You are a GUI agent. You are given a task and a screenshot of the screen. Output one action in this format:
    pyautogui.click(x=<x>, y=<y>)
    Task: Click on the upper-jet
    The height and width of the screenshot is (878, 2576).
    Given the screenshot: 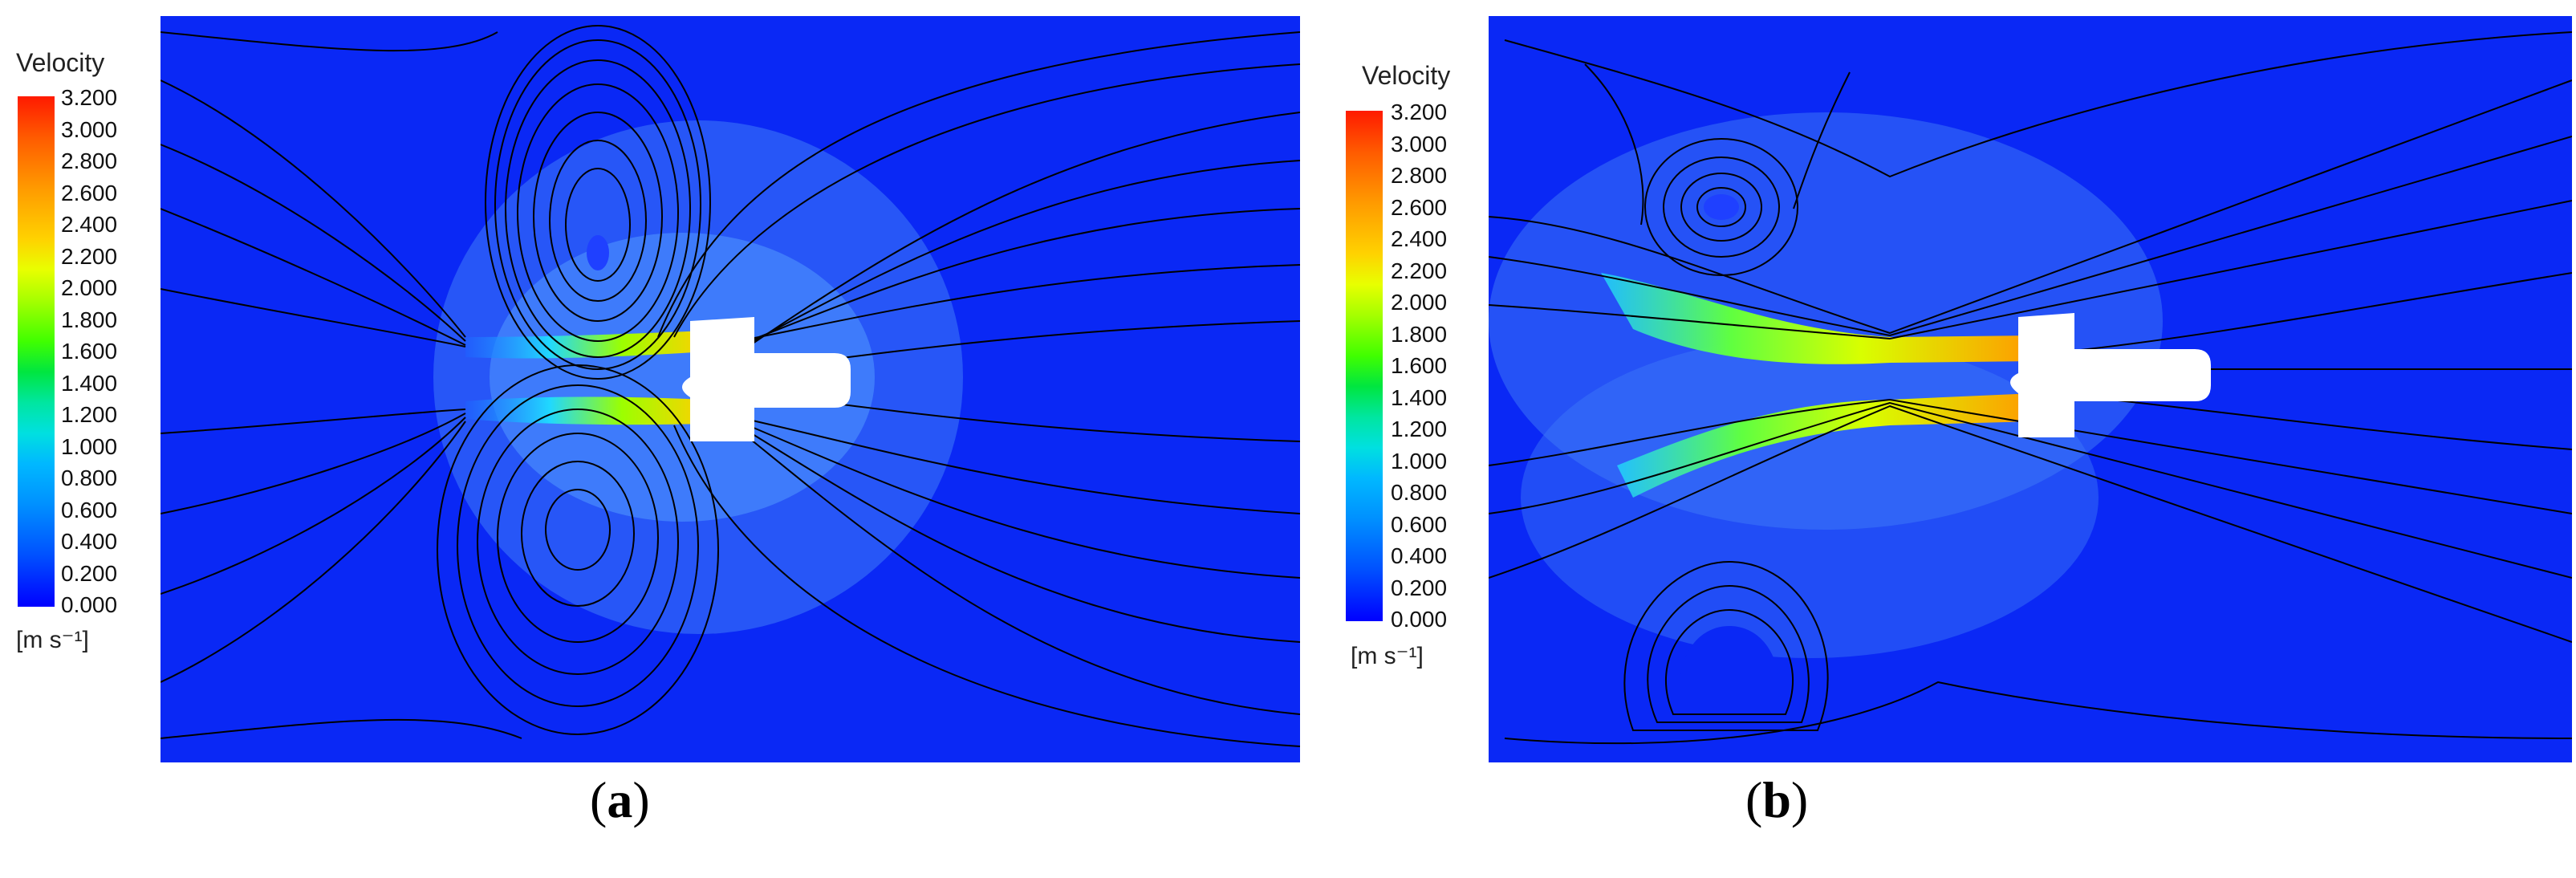 What is the action you would take?
    pyautogui.click(x=1817, y=318)
    